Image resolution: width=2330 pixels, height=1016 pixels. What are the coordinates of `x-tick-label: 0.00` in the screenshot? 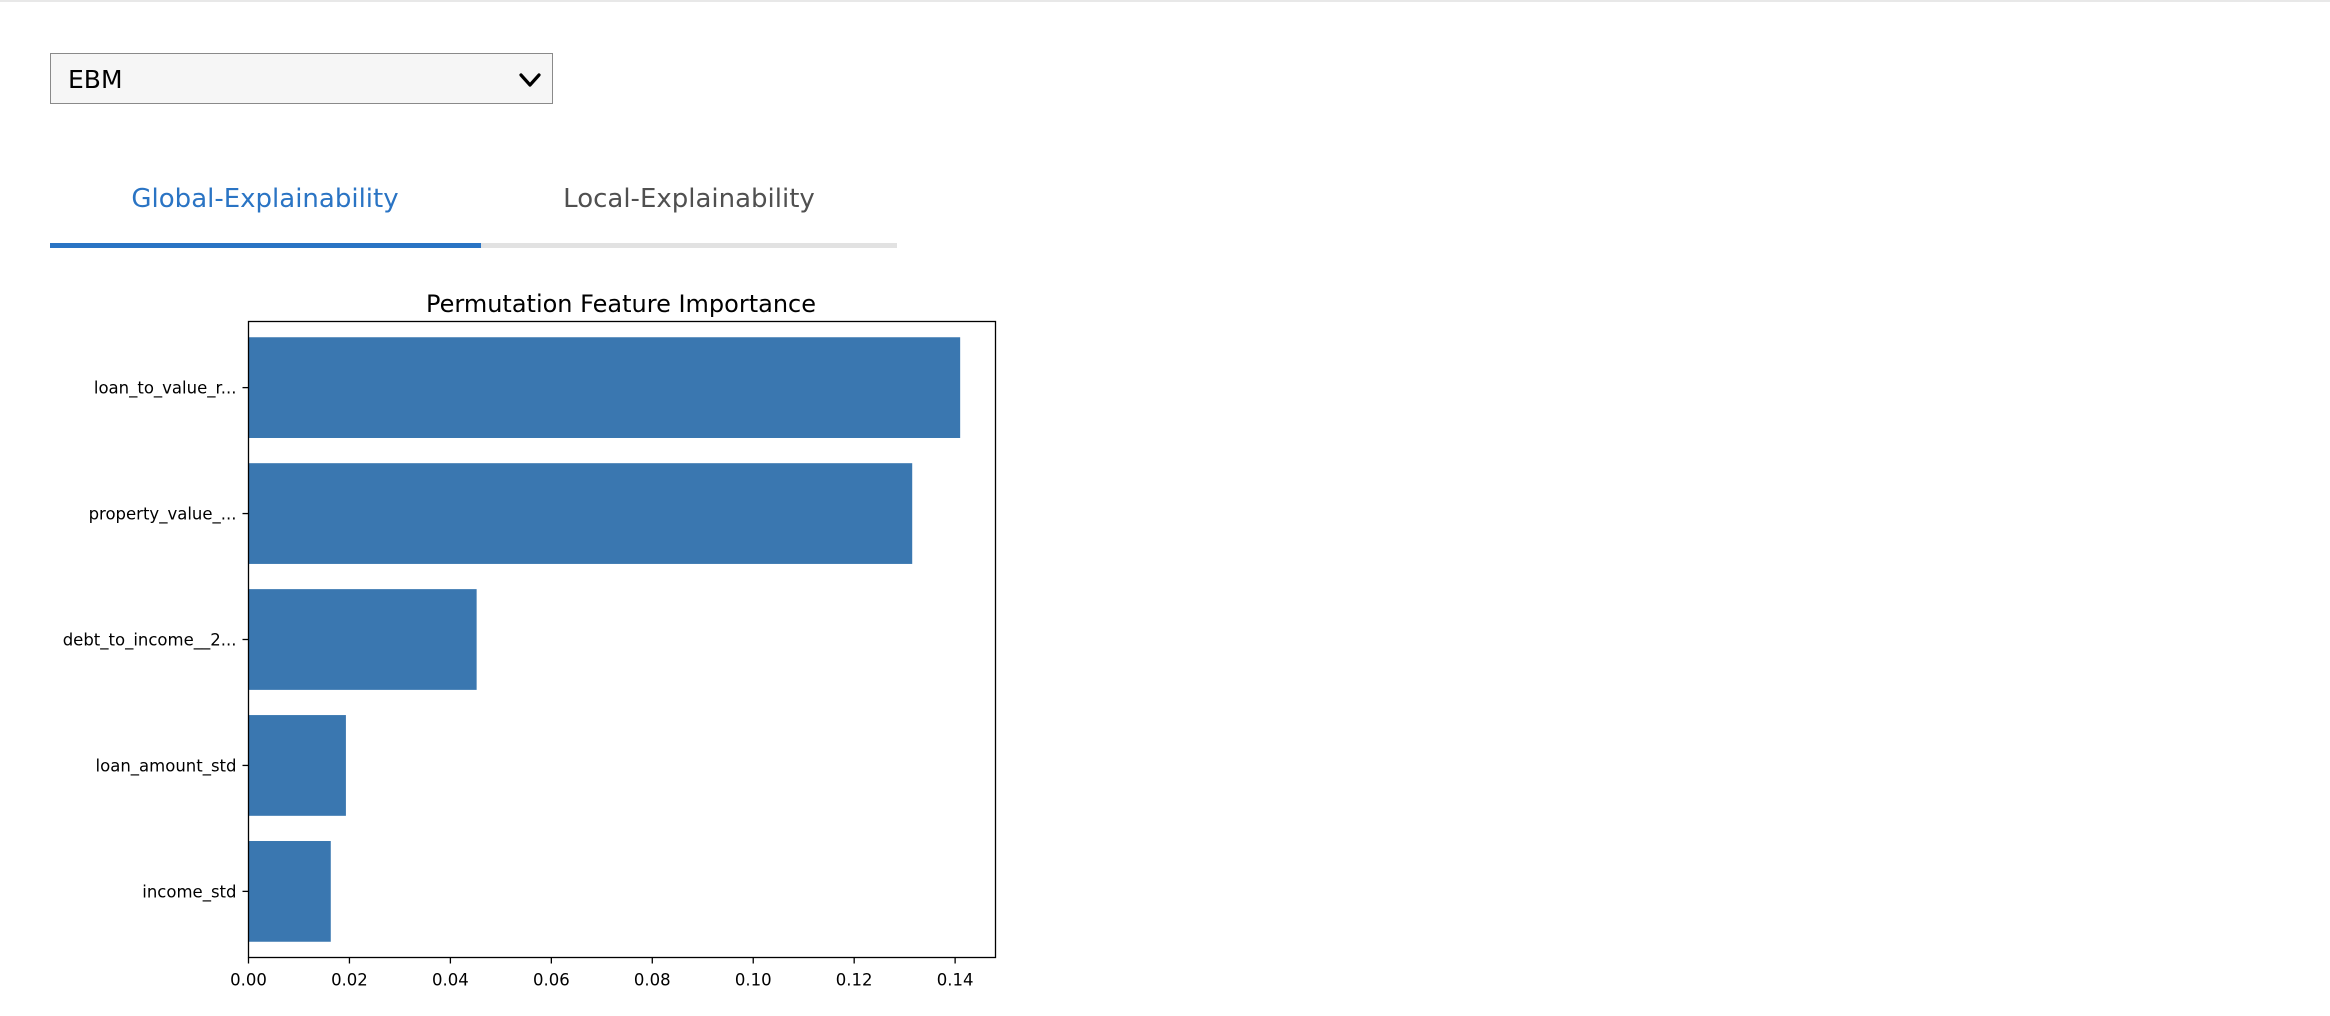 It's located at (248, 980).